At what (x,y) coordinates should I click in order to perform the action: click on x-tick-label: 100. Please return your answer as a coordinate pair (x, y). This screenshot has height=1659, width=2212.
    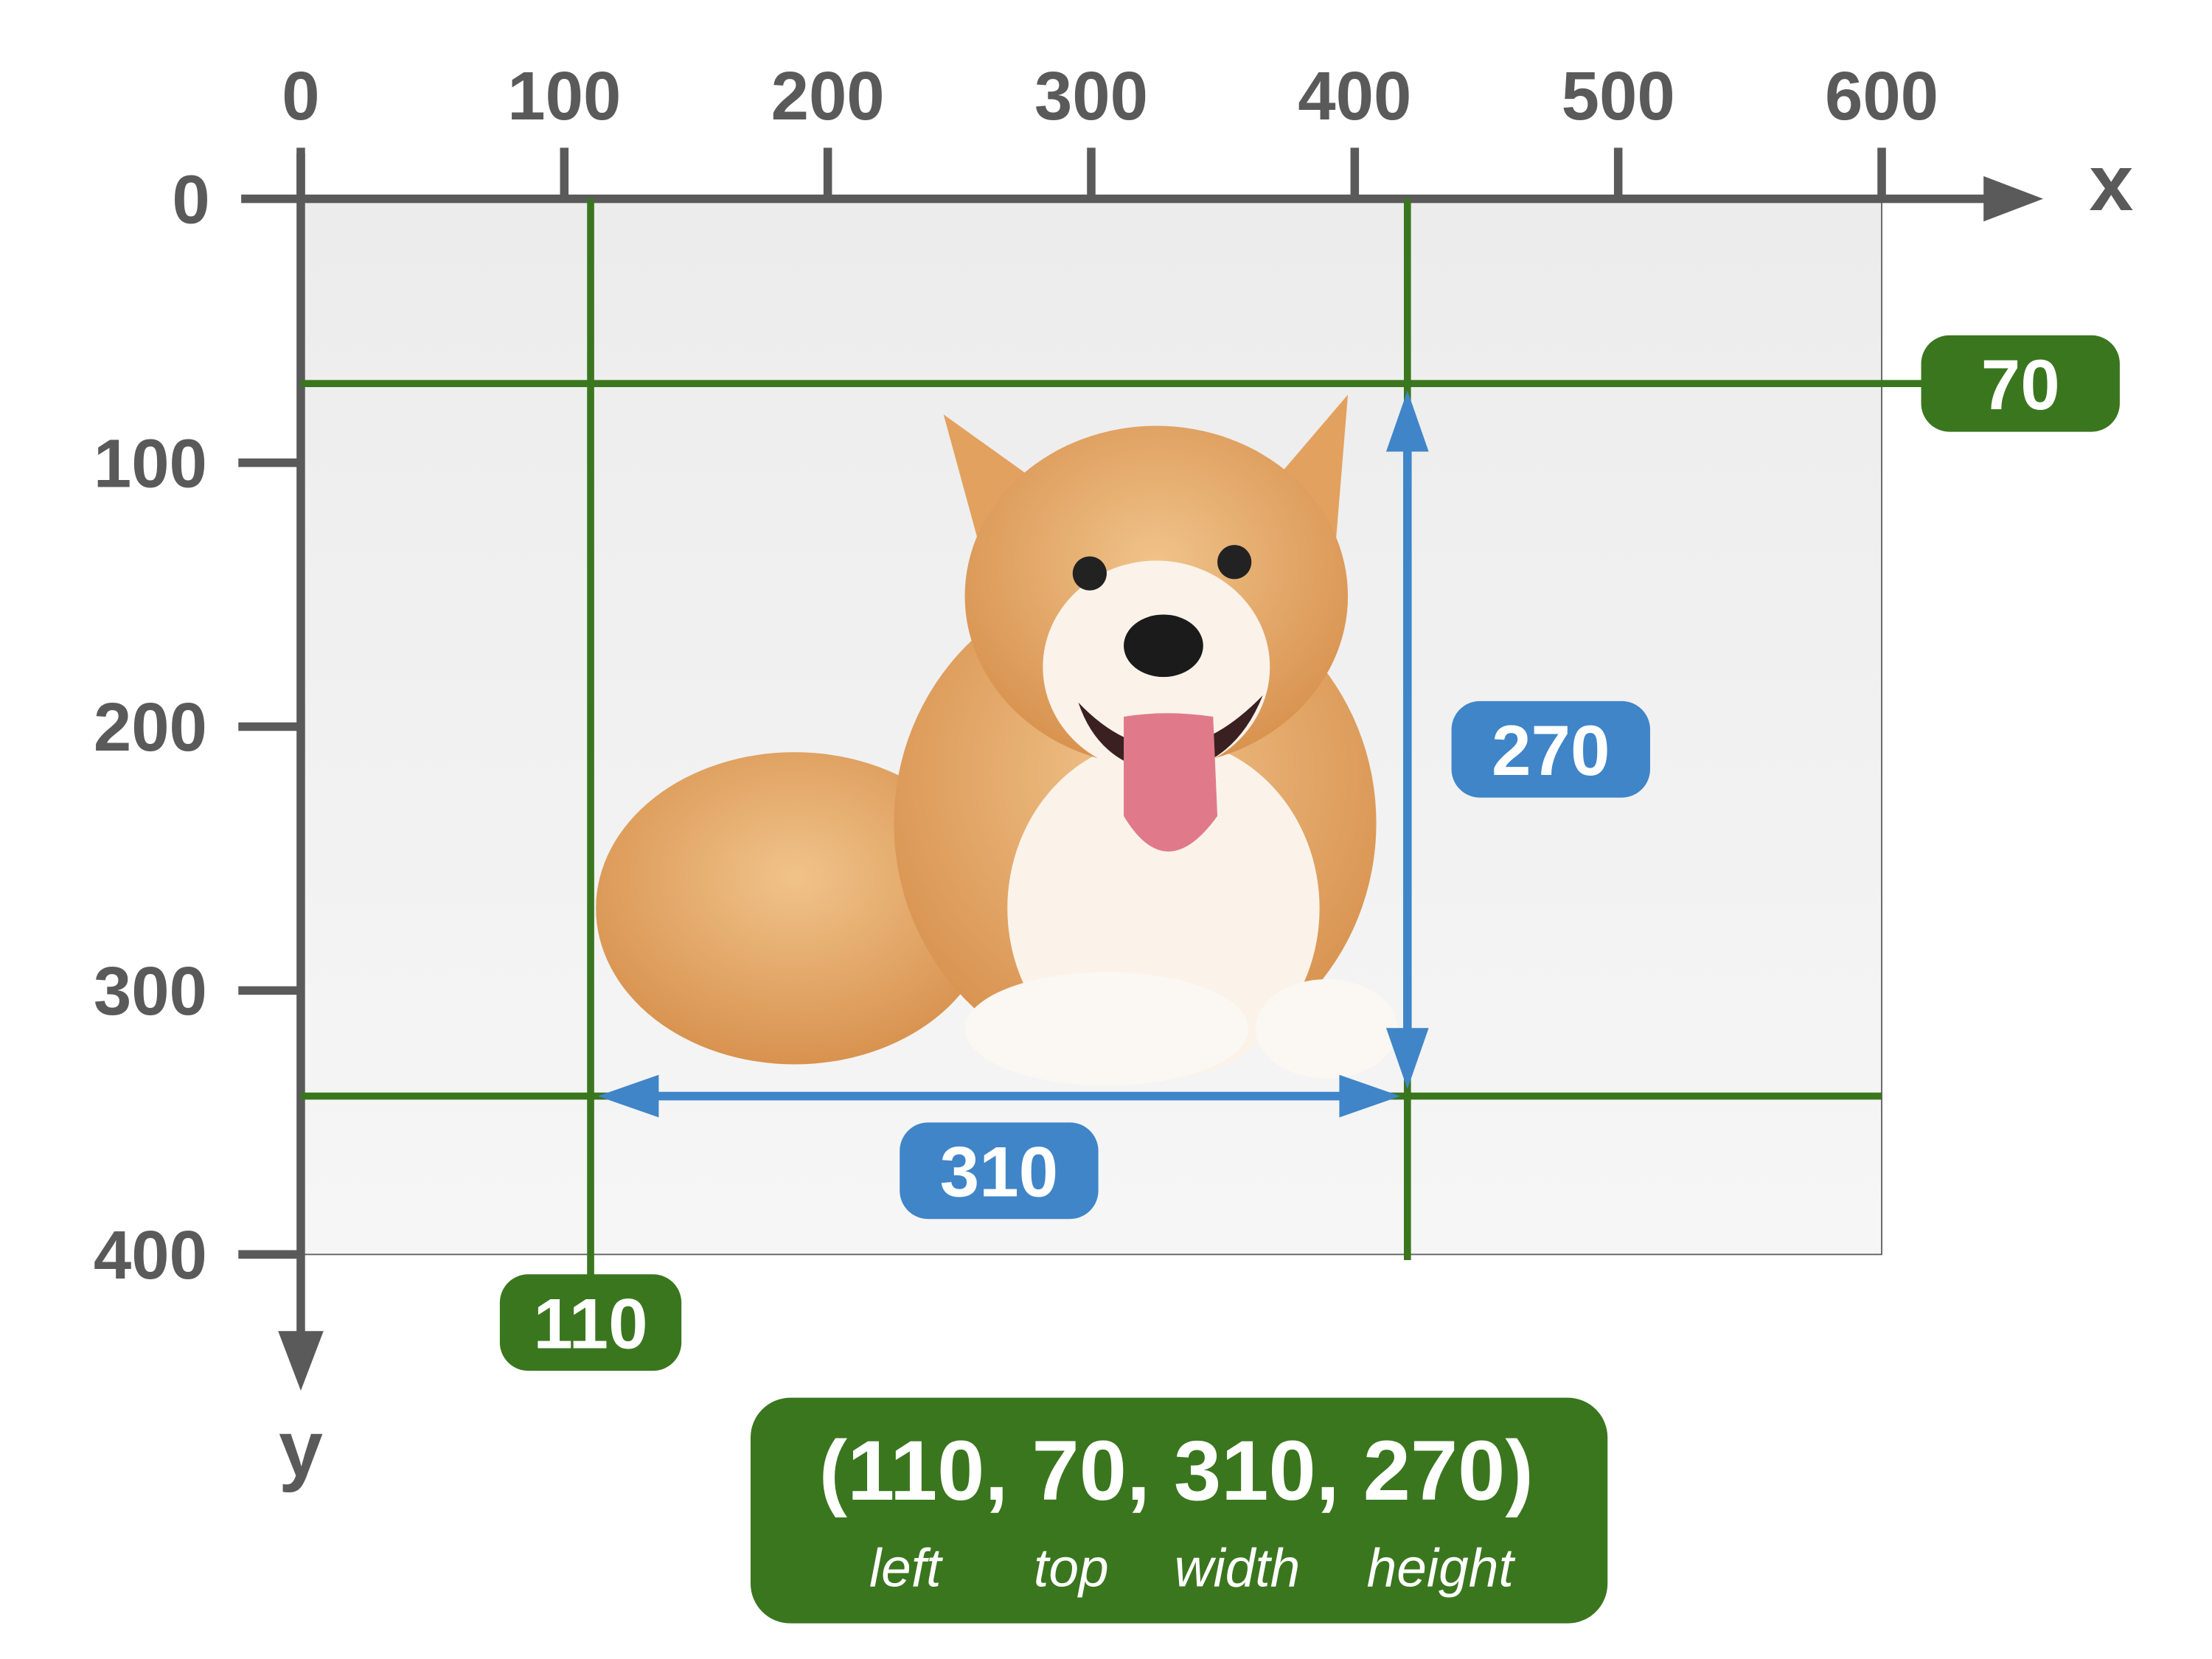
    Looking at the image, I should click on (564, 96).